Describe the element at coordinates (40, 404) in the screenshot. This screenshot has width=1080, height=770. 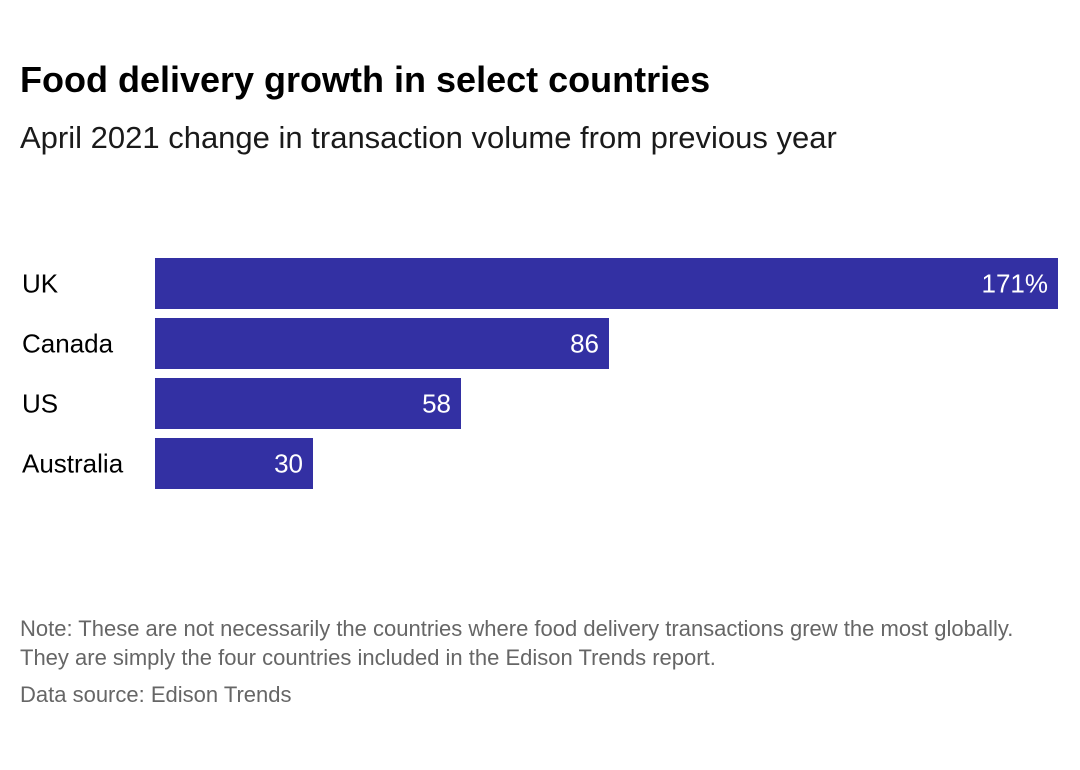
I see `category-label-us: US` at that location.